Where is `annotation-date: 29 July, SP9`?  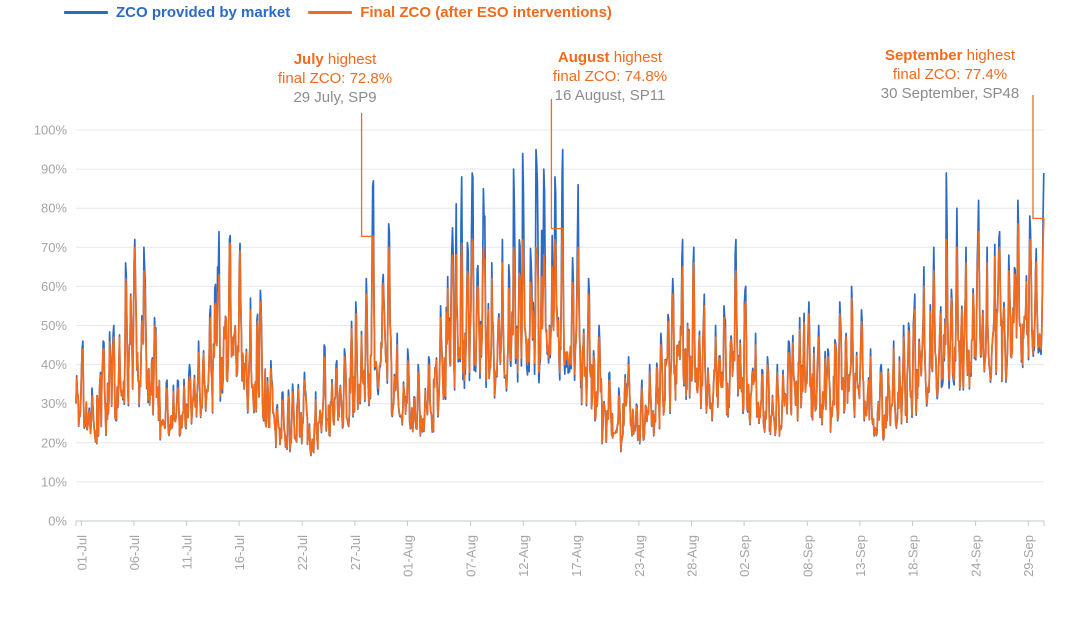
annotation-date: 29 July, SP9 is located at coordinates (335, 97).